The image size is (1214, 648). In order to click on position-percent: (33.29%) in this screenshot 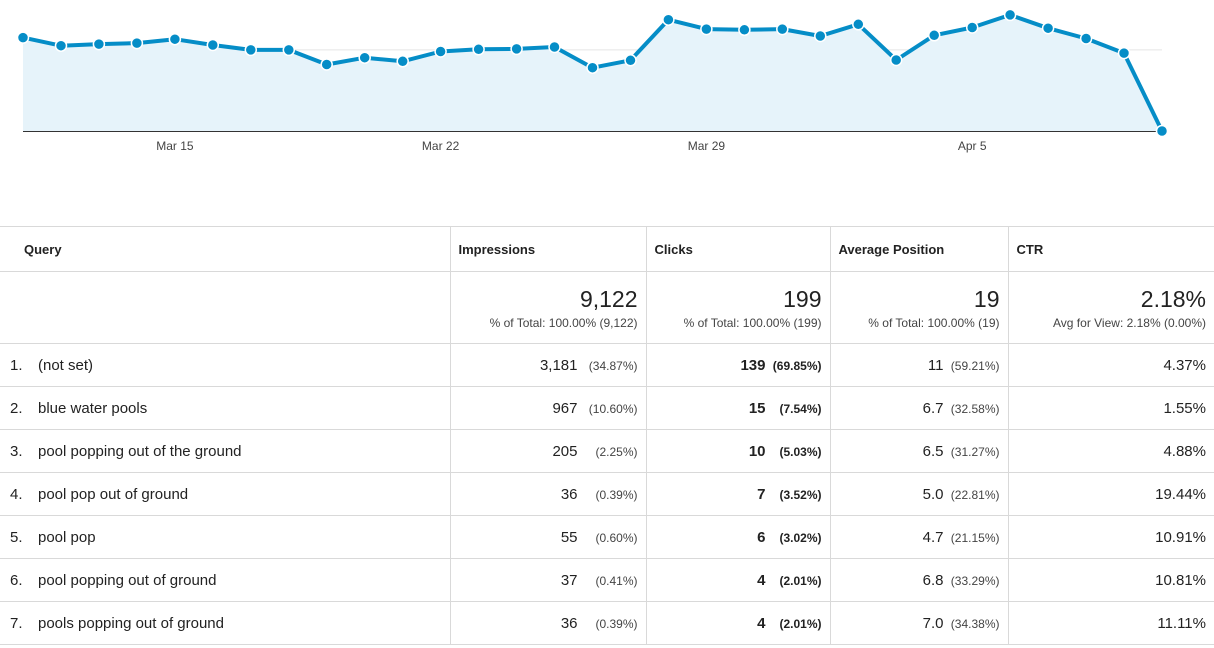, I will do `click(975, 580)`.